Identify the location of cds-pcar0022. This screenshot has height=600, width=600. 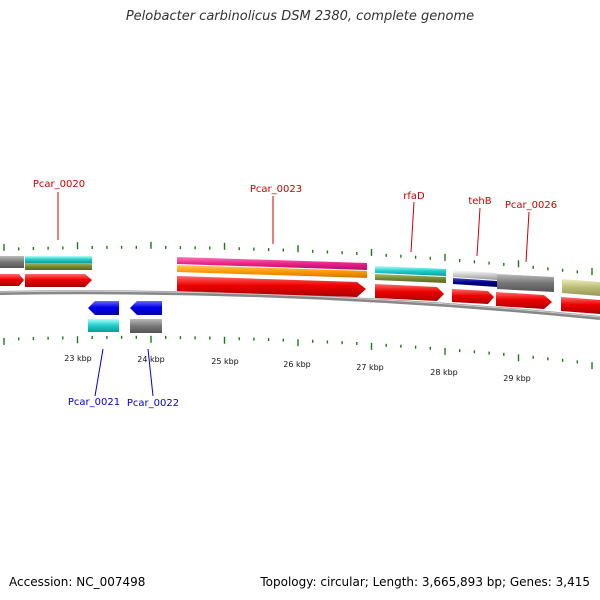
(146, 308).